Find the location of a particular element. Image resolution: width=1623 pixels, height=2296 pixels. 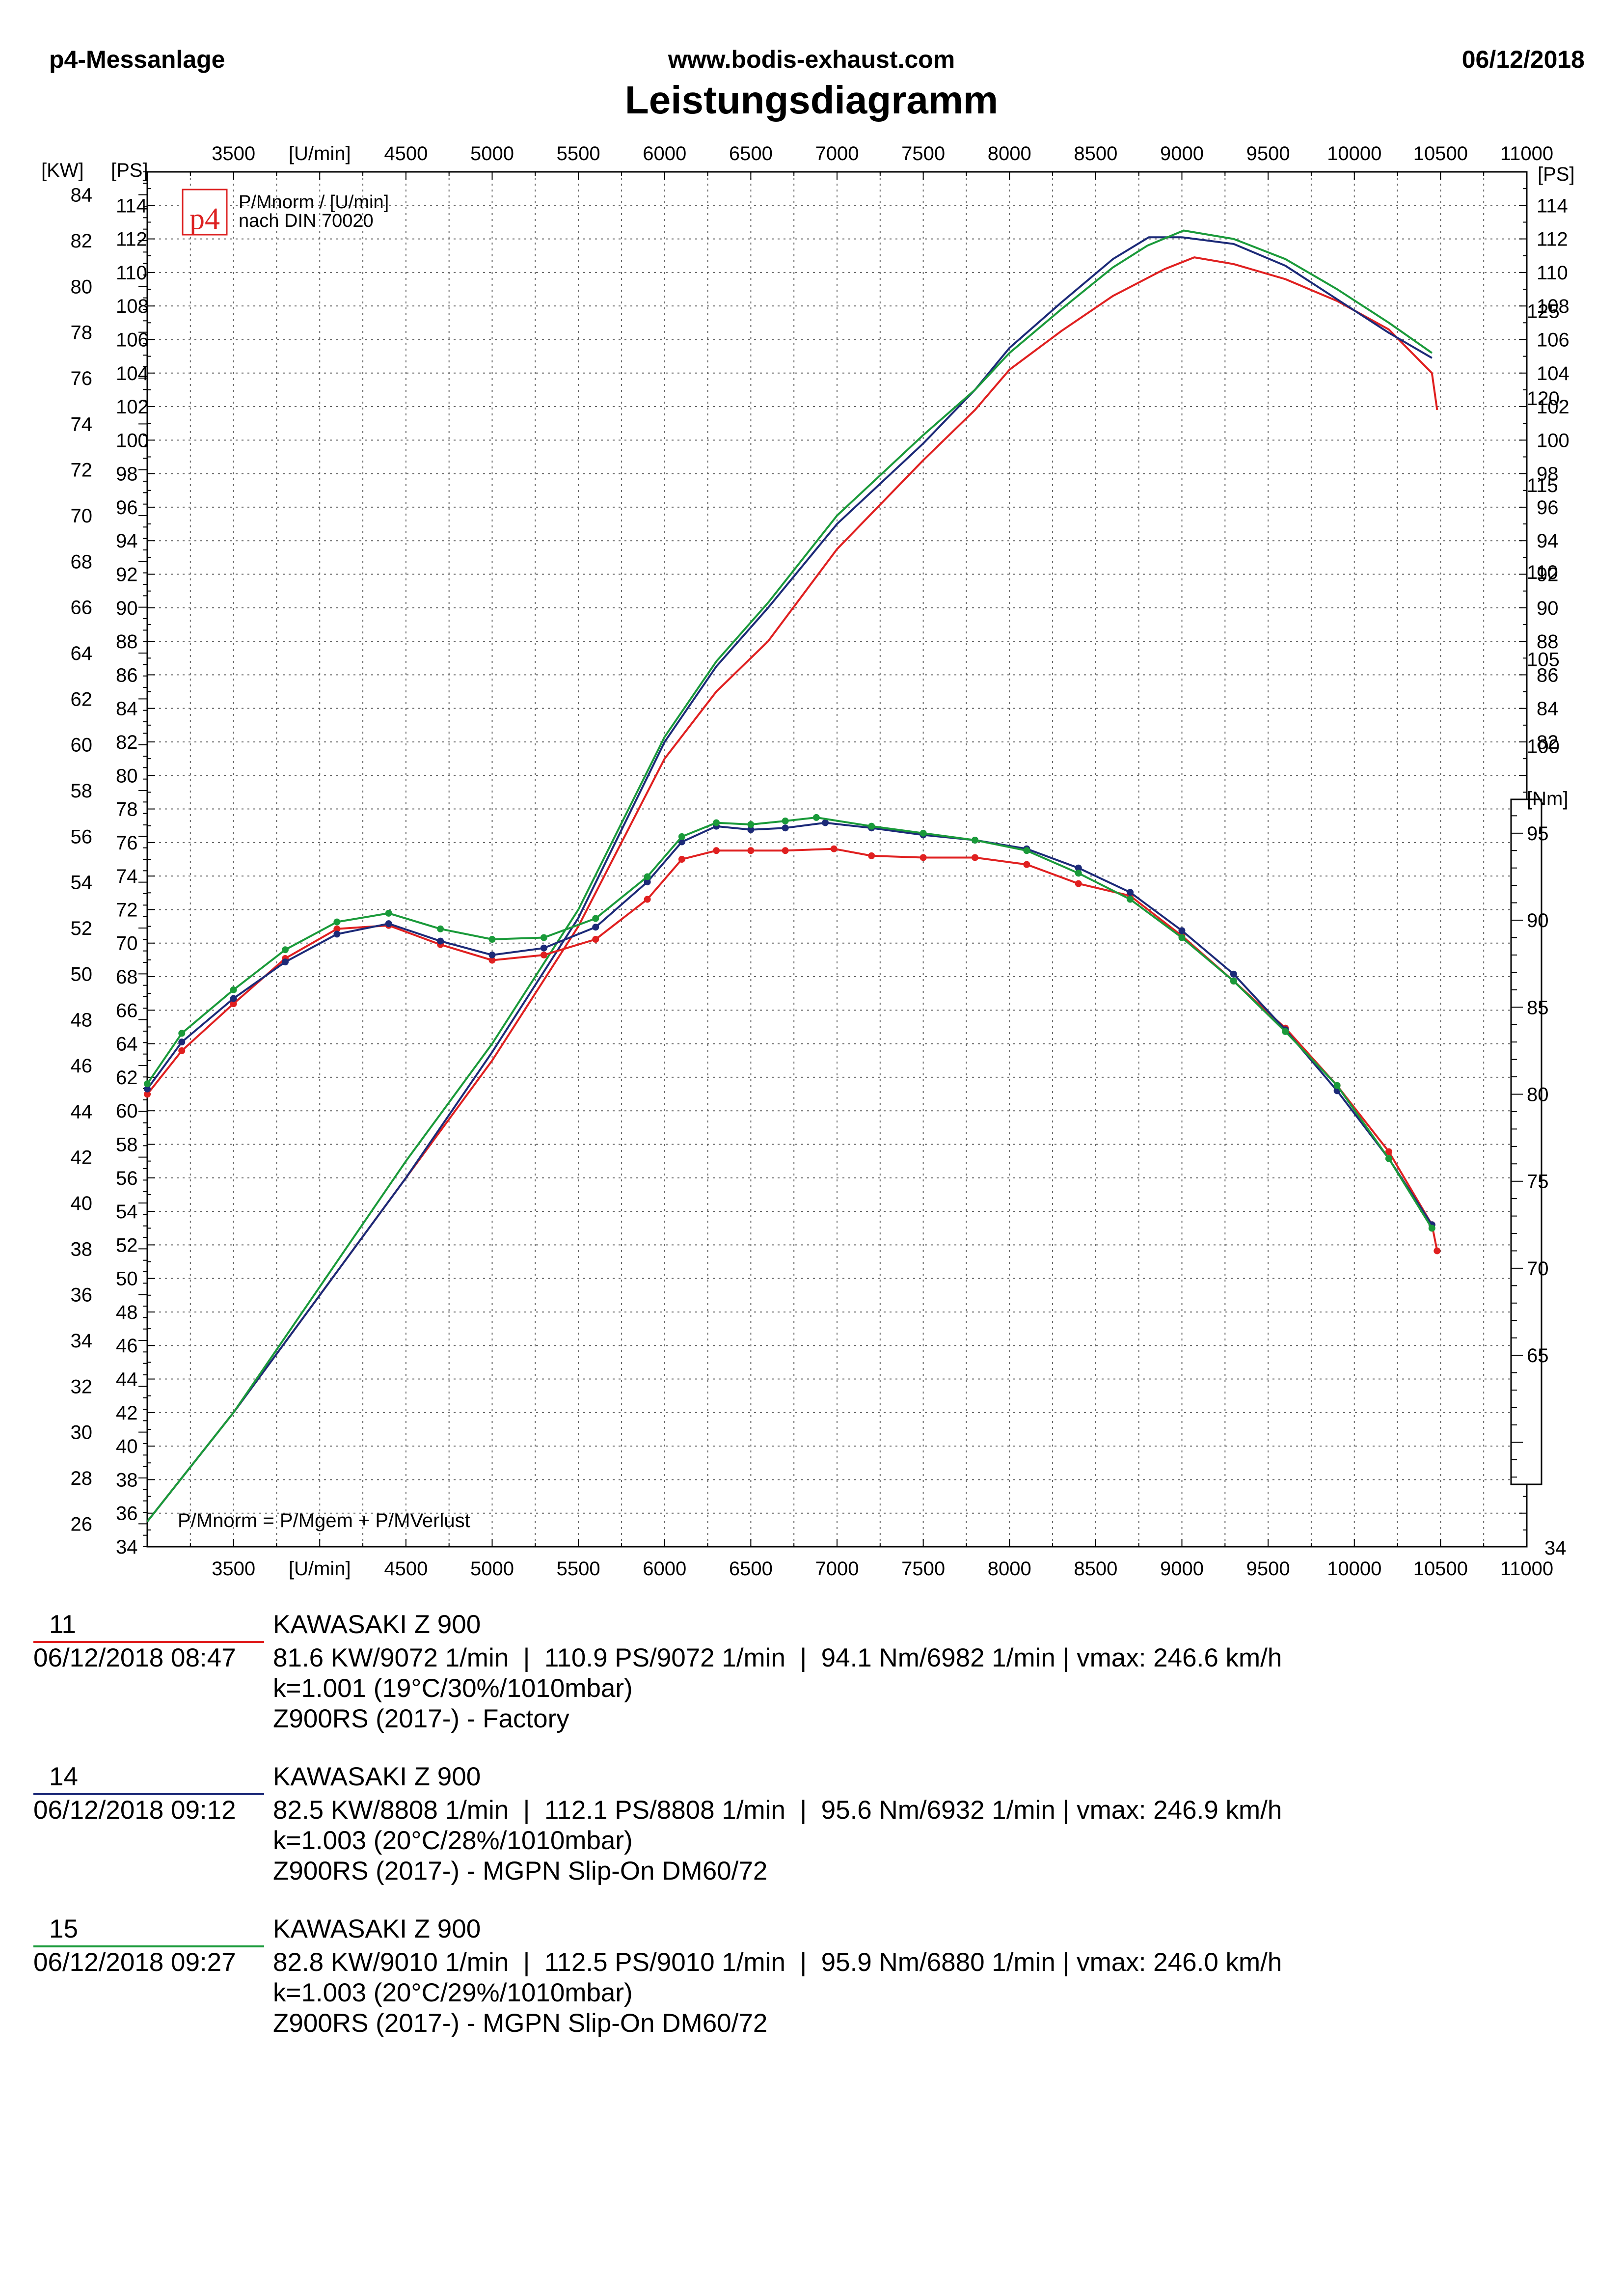

ps-tick-label: 74 is located at coordinates (127, 876).